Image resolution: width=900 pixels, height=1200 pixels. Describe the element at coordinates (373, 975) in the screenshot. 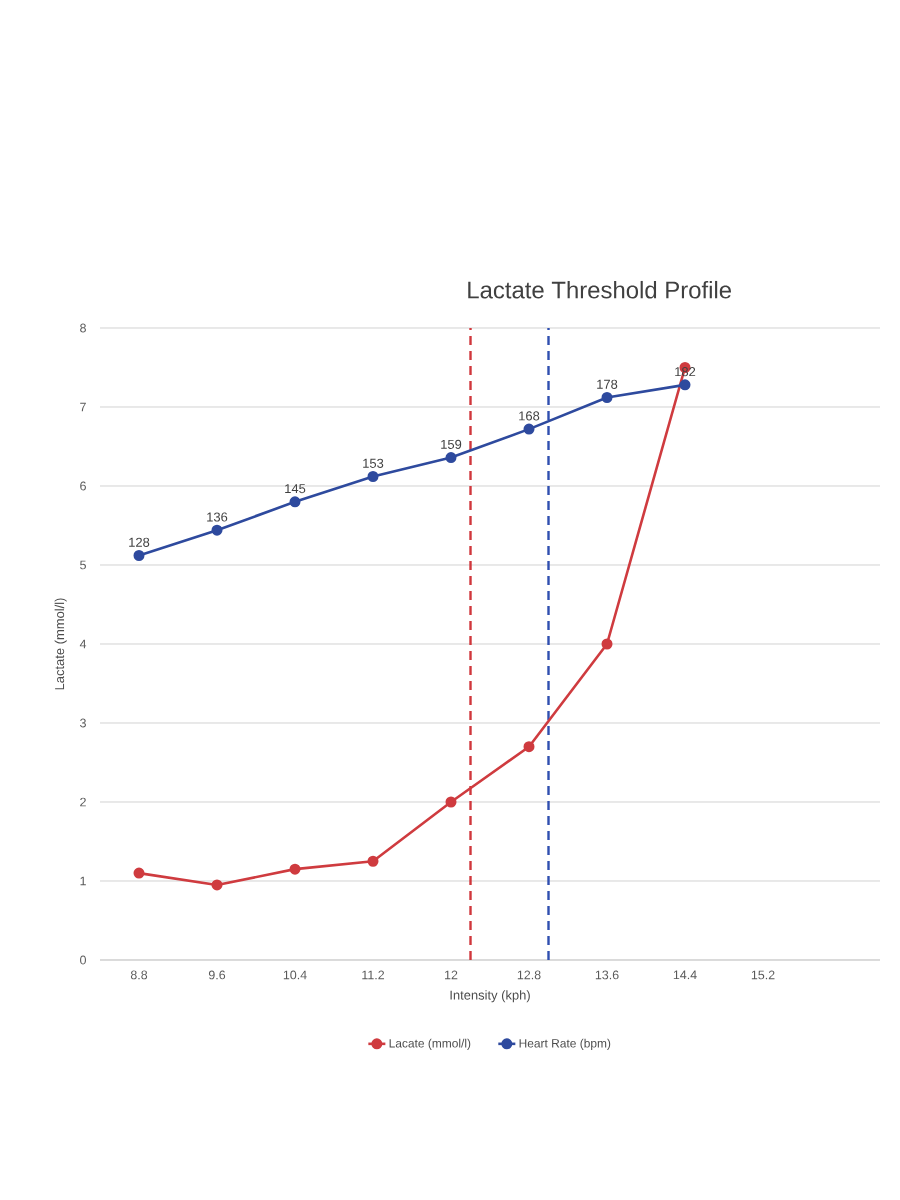

I see `x-tick-label: 11.2` at that location.